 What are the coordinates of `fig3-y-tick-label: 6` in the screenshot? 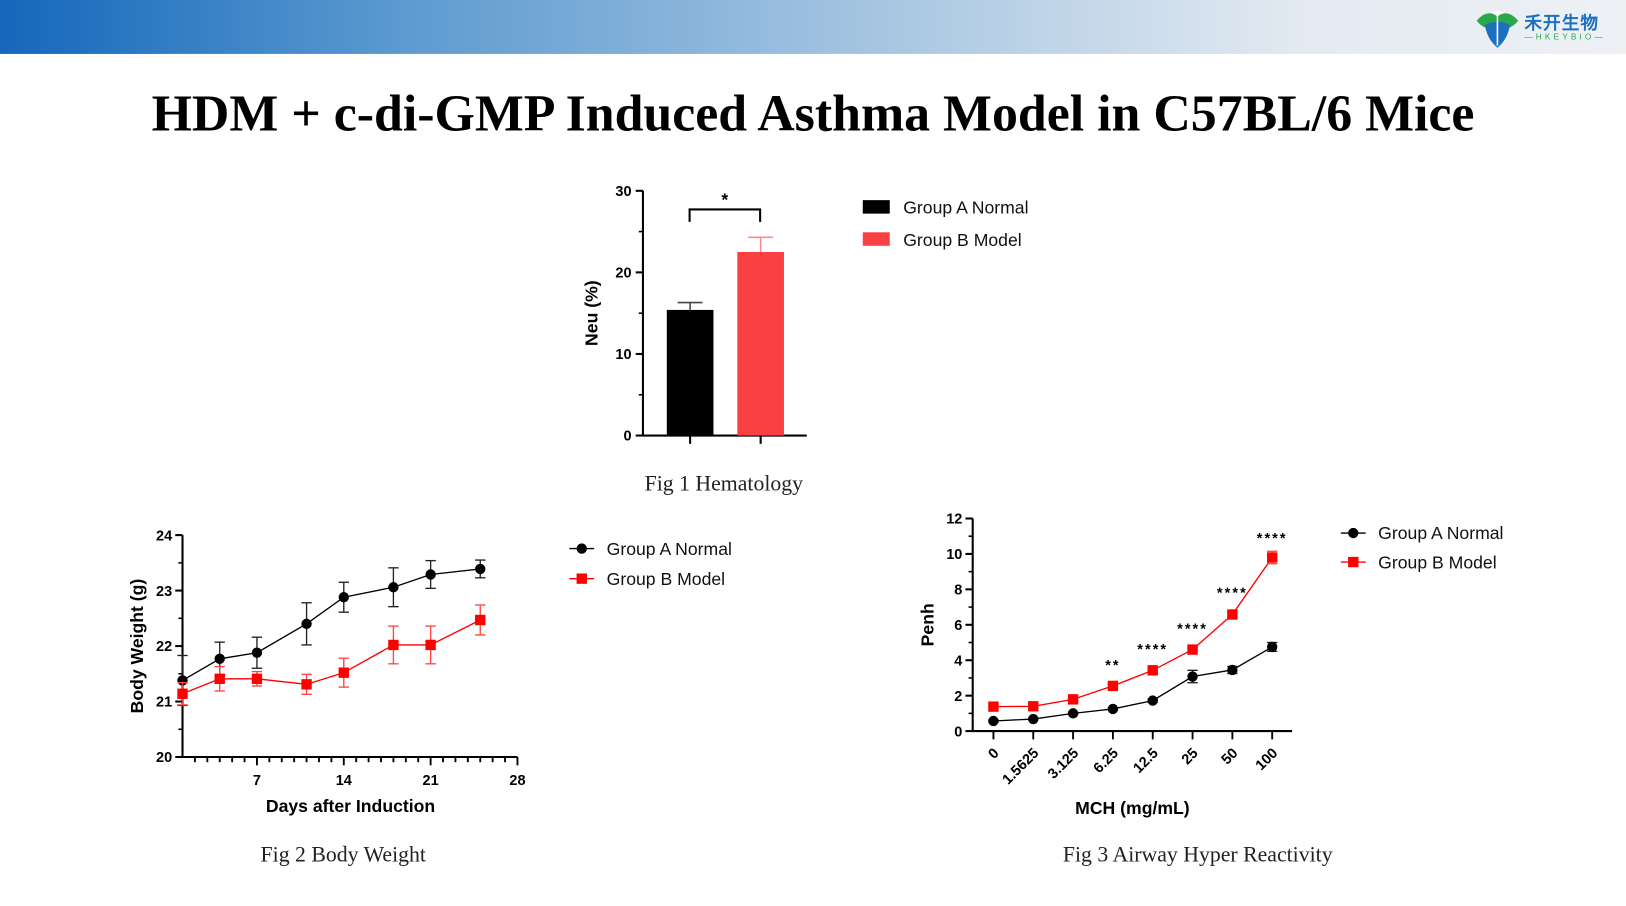 It's located at (958, 626).